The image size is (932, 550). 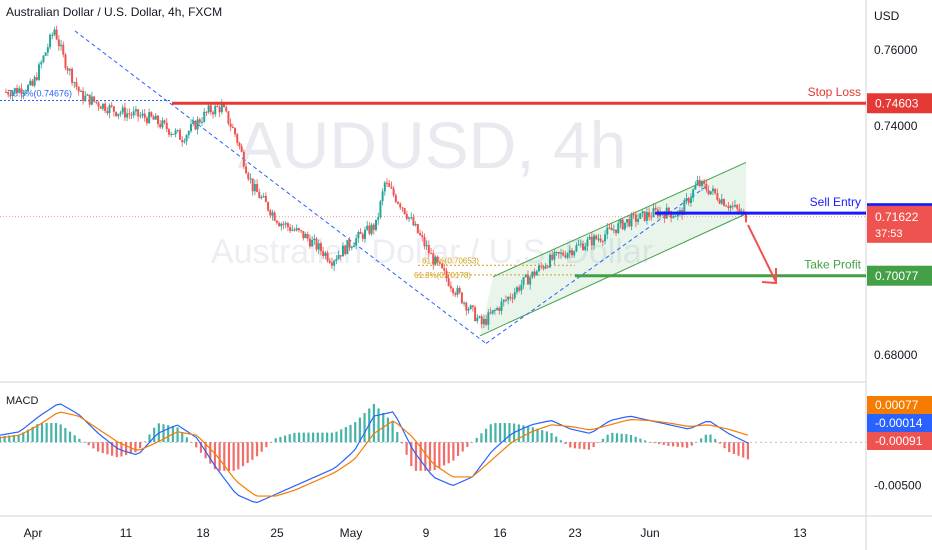 What do you see at coordinates (896, 126) in the screenshot?
I see `price-tick: 0.74000` at bounding box center [896, 126].